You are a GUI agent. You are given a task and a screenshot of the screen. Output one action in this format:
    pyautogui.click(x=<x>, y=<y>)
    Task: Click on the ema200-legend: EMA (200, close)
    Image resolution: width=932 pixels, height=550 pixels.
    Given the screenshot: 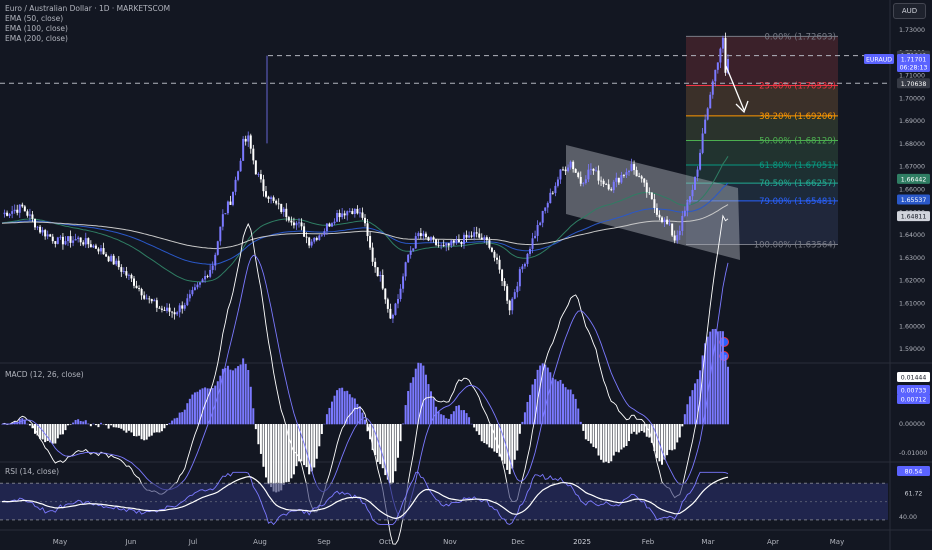 What is the action you would take?
    pyautogui.click(x=36, y=38)
    